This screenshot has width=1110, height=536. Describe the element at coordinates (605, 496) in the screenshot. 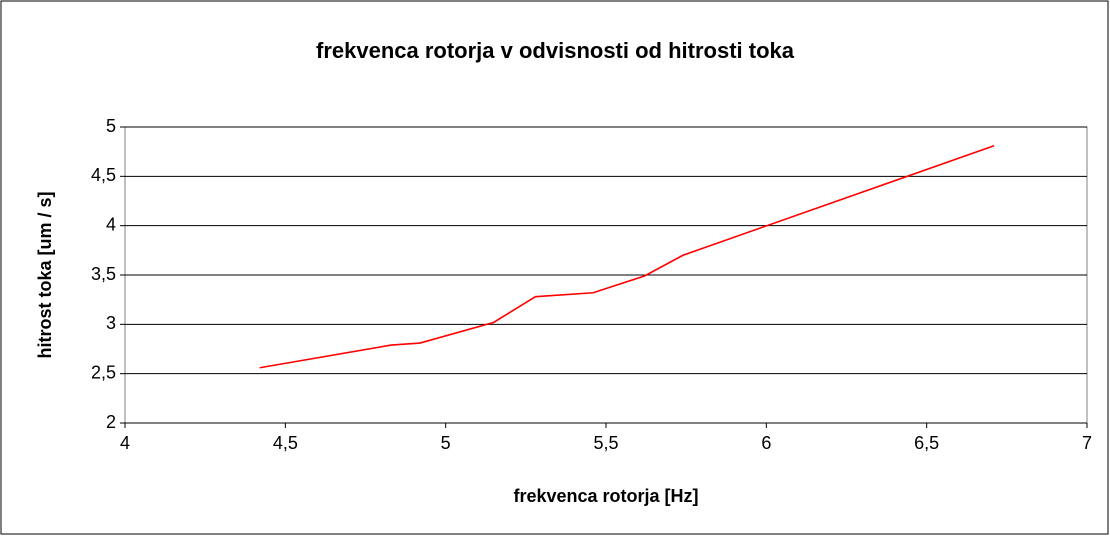

I see `x-axis-title: frekvenca rotorja [Hz]` at that location.